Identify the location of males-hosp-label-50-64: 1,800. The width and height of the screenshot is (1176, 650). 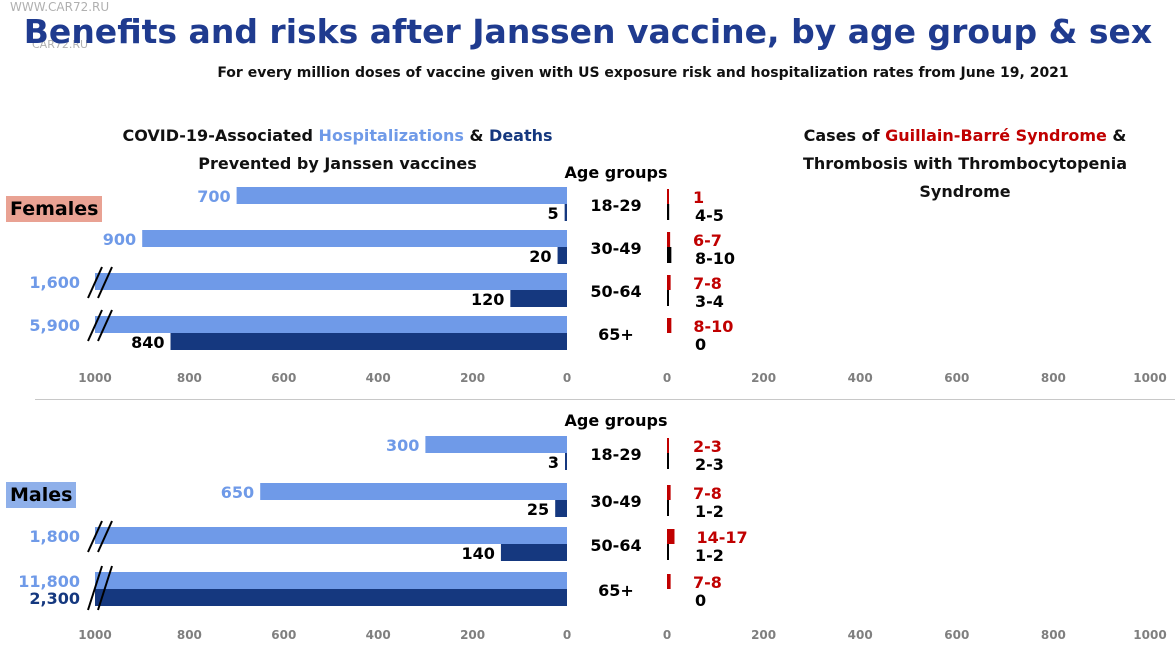
(54, 536).